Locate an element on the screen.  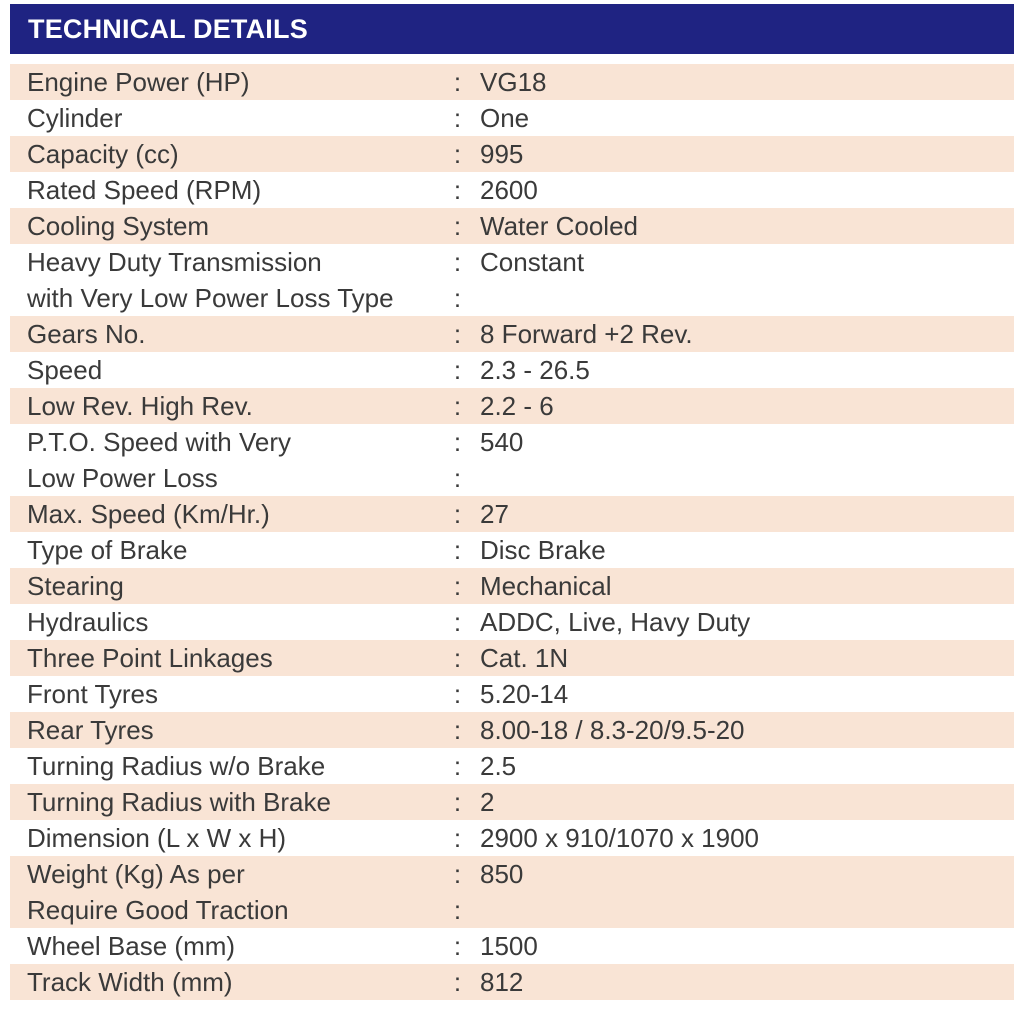
spec-value: Disc Brake is located at coordinates (543, 549).